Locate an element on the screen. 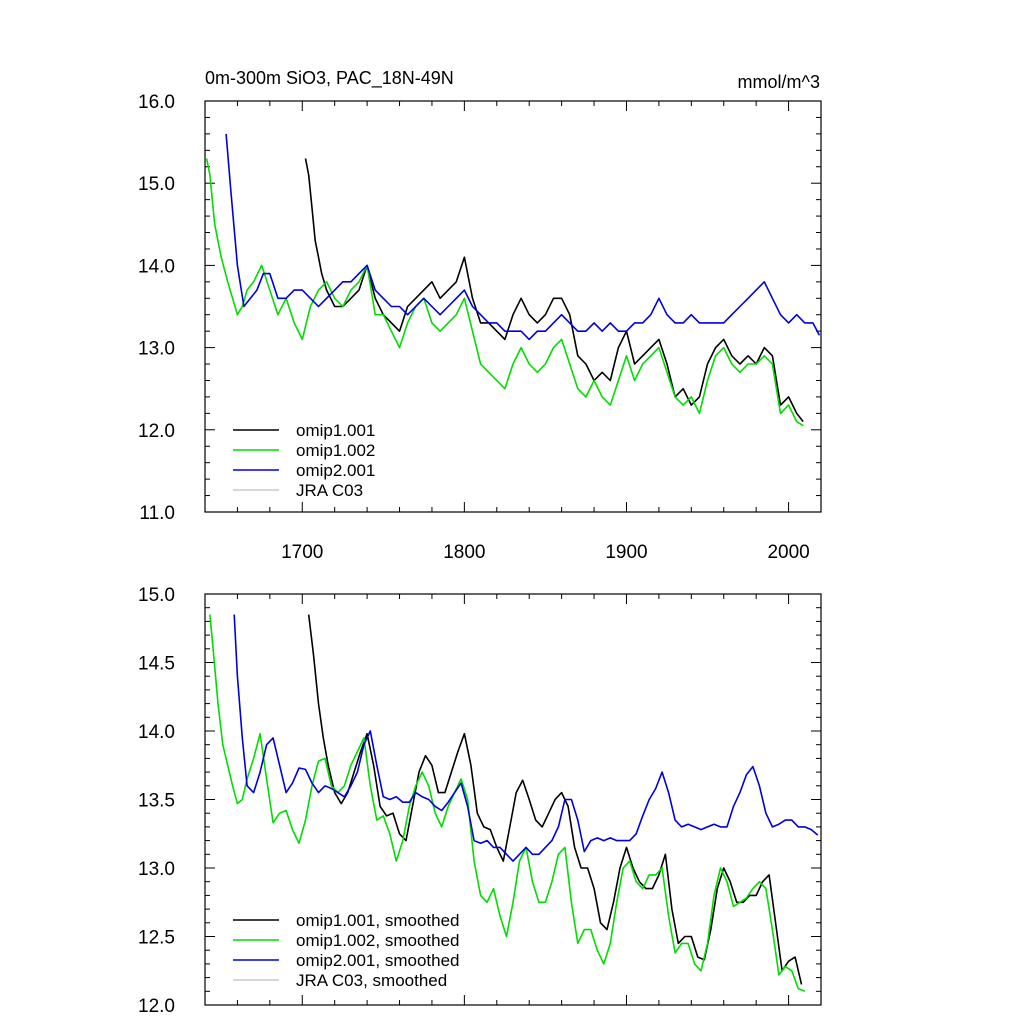 This screenshot has width=1024, height=1024. legend-label: omip2.001, smoothed is located at coordinates (378, 960).